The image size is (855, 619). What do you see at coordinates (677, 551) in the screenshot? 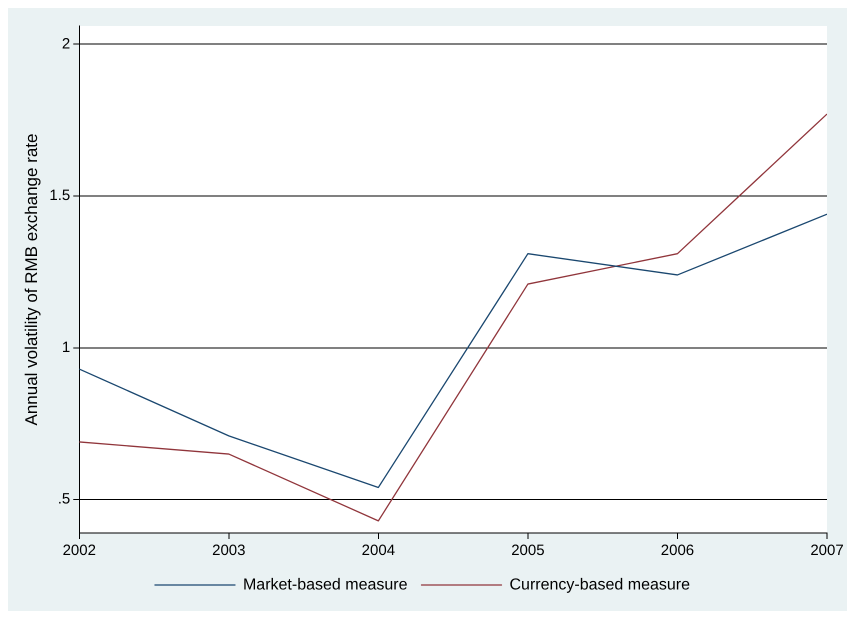
I see `x-tick-label: 2006` at bounding box center [677, 551].